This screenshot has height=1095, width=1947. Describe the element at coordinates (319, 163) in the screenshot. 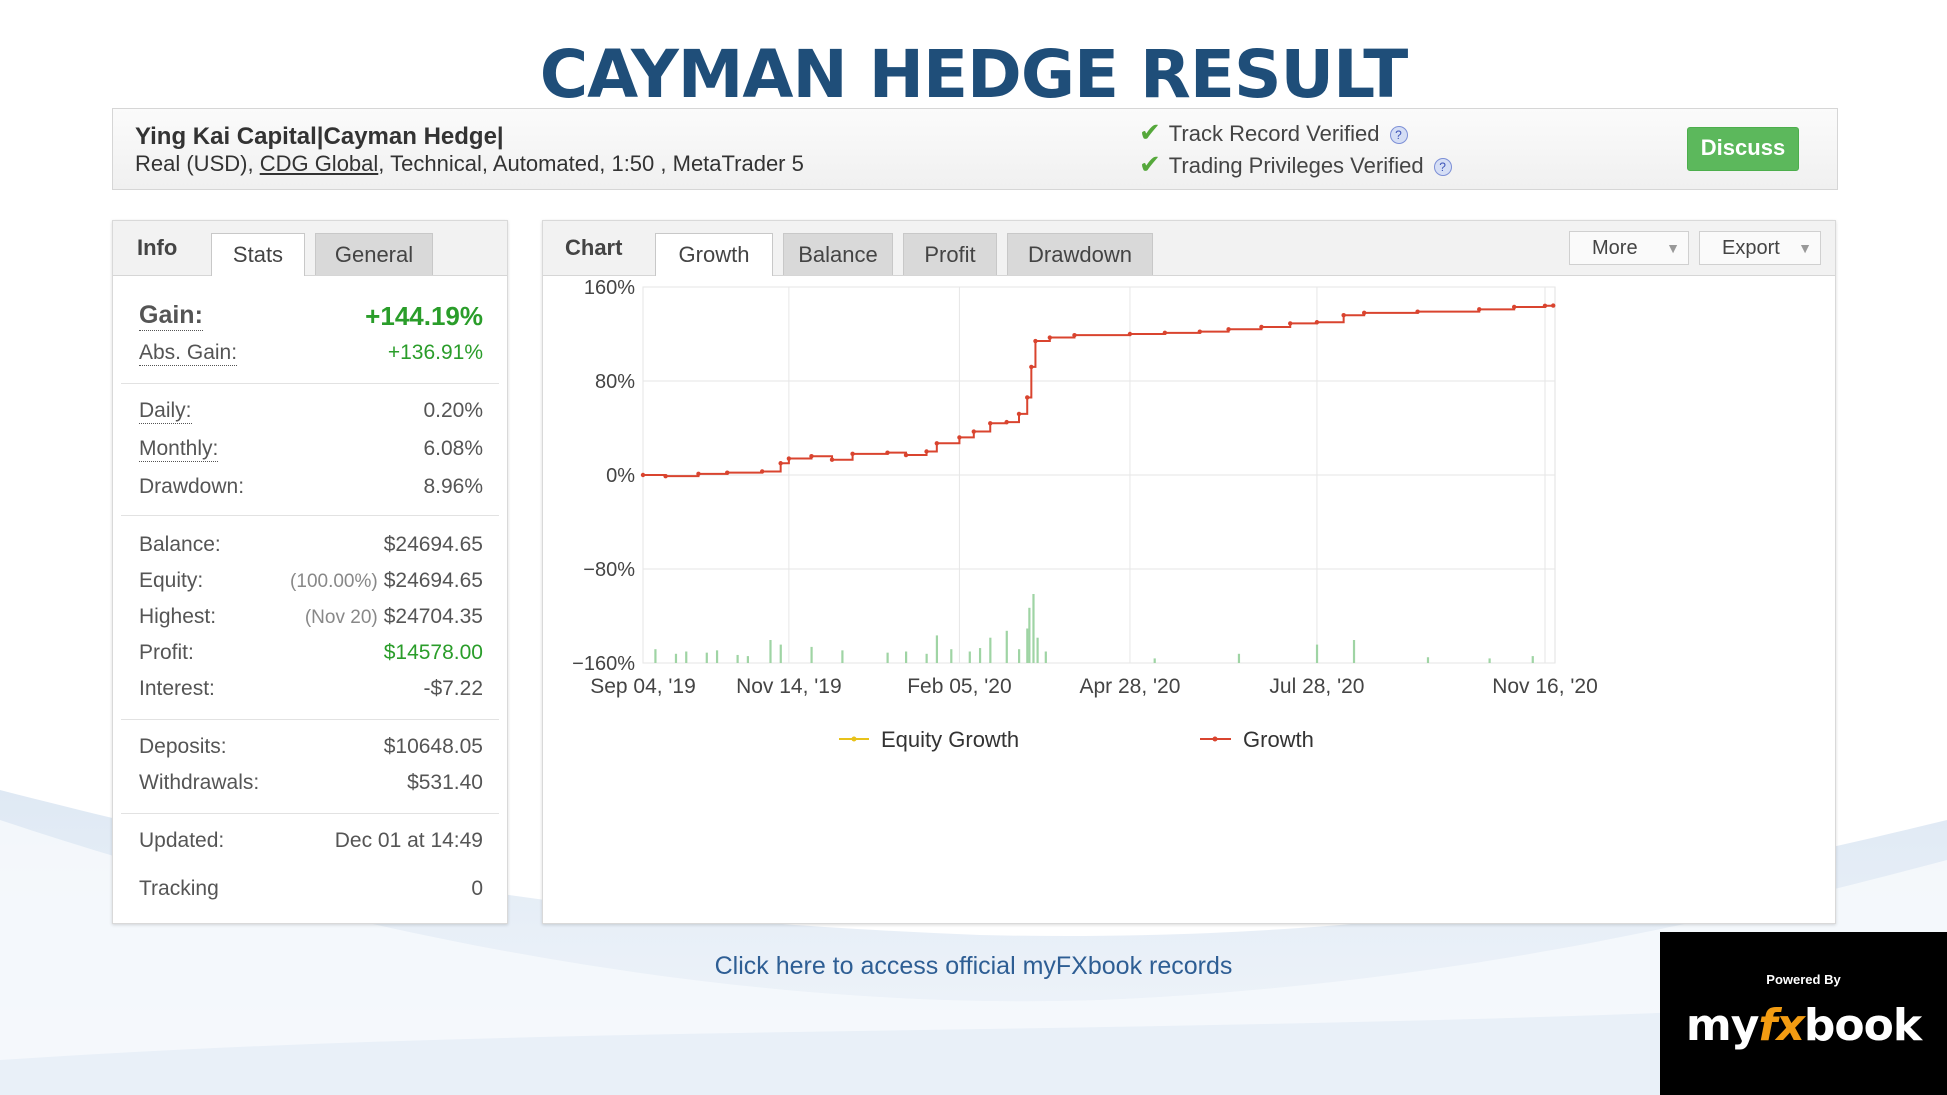

I see `broker-link: CDG Global` at that location.